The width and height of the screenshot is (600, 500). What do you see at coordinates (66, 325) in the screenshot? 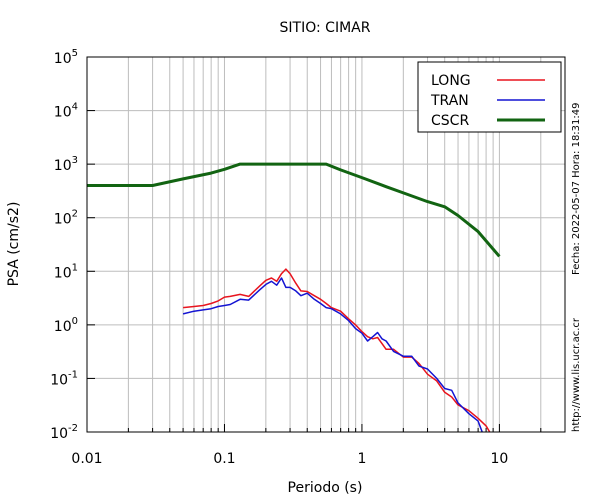
I see `y-tick-label: 10⁰` at bounding box center [66, 325].